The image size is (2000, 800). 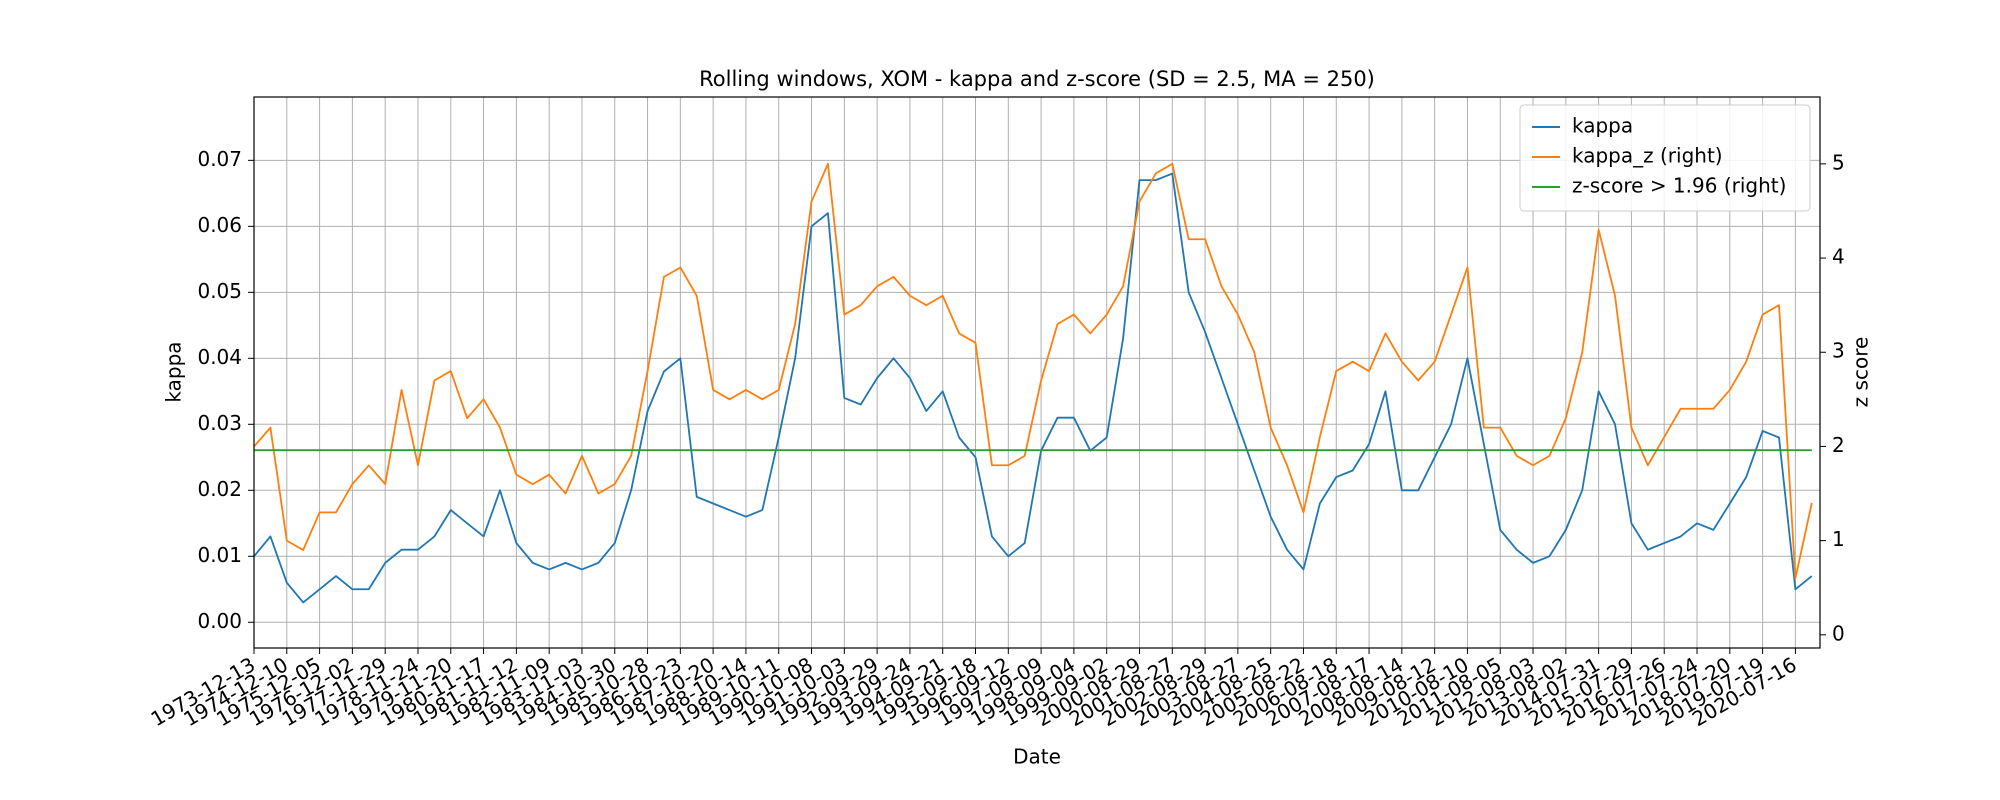 What do you see at coordinates (219, 159) in the screenshot?
I see `y-tick-label: 0.07` at bounding box center [219, 159].